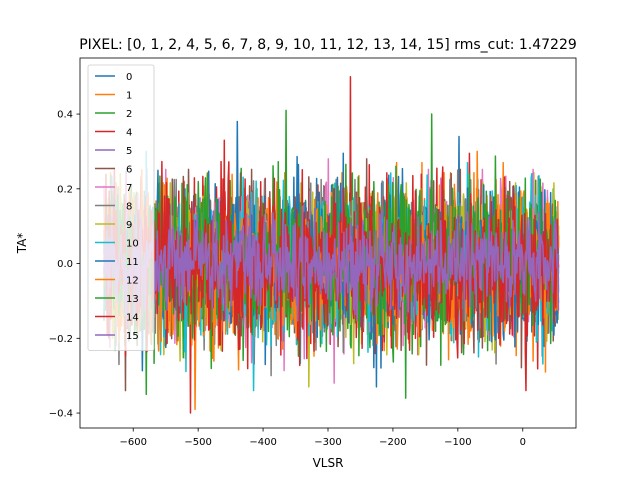 The width and height of the screenshot is (640, 480). What do you see at coordinates (328, 463) in the screenshot?
I see `x-axis-label: VLSR` at bounding box center [328, 463].